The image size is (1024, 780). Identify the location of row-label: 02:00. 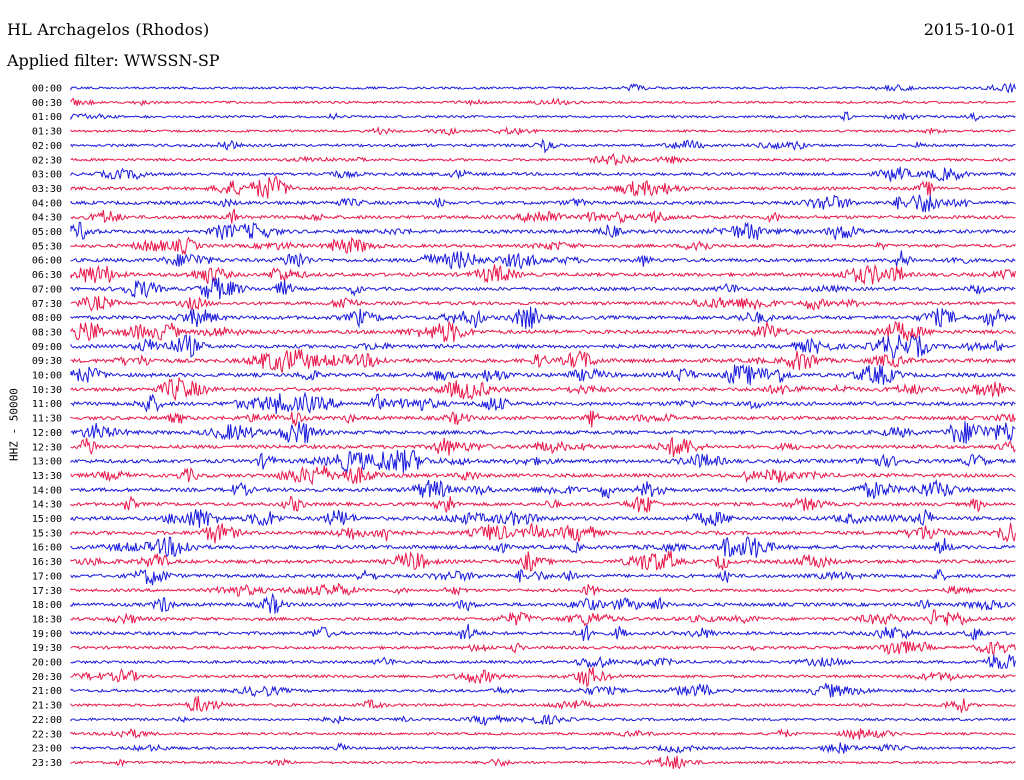
(47, 146).